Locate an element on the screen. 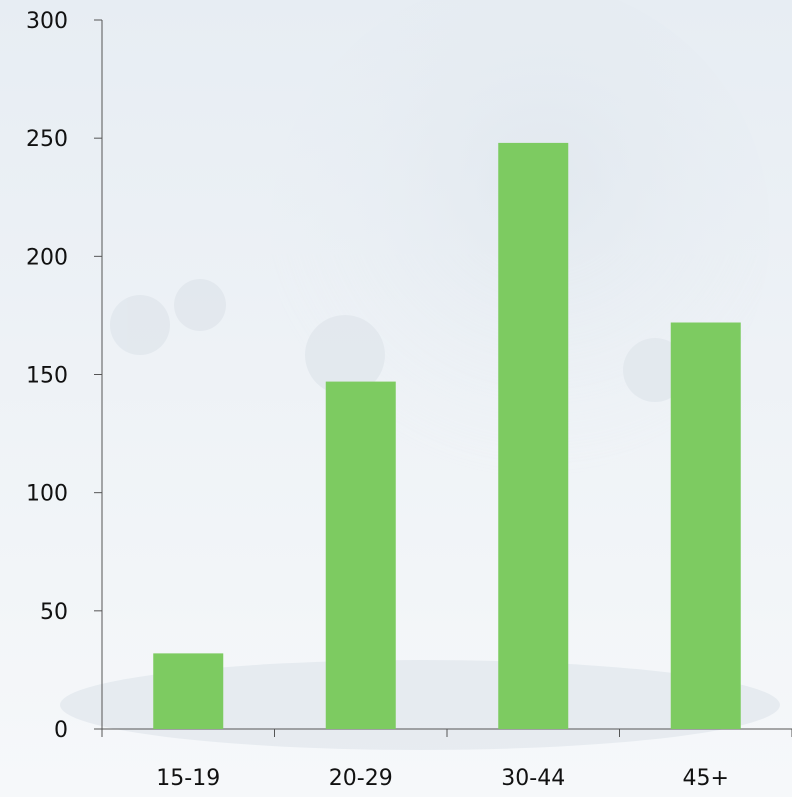 Image resolution: width=792 pixels, height=797 pixels. x-tick-label: 20-29 is located at coordinates (361, 778).